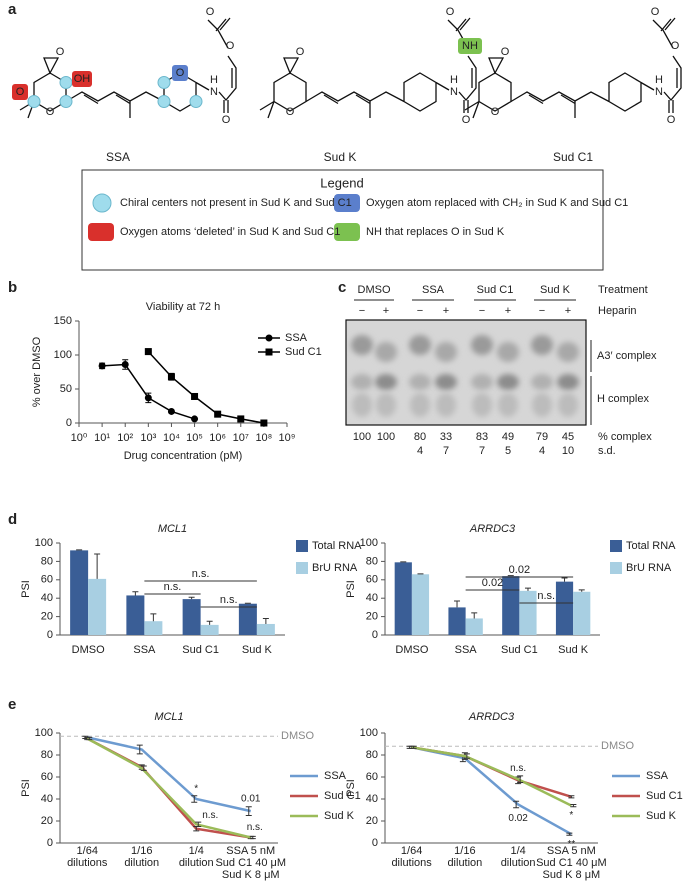  What do you see at coordinates (269, 338) in the screenshot?
I see `legend-marker` at bounding box center [269, 338].